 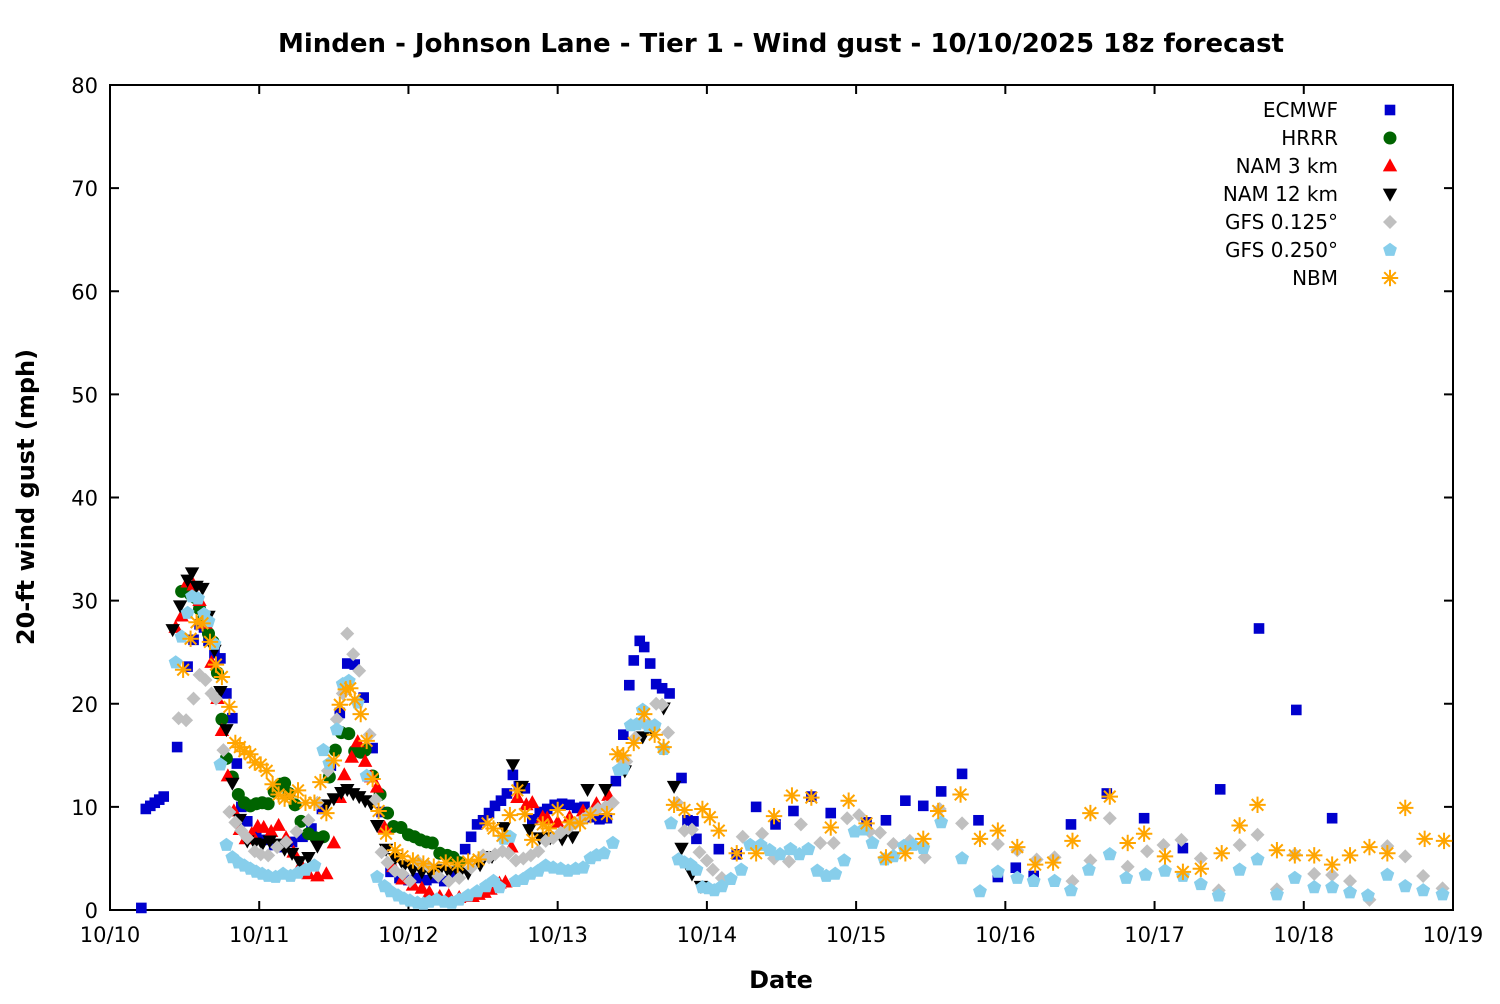 What do you see at coordinates (1317, 166) in the screenshot?
I see `legend-item-nam-3-km: NAM 3 km` at bounding box center [1317, 166].